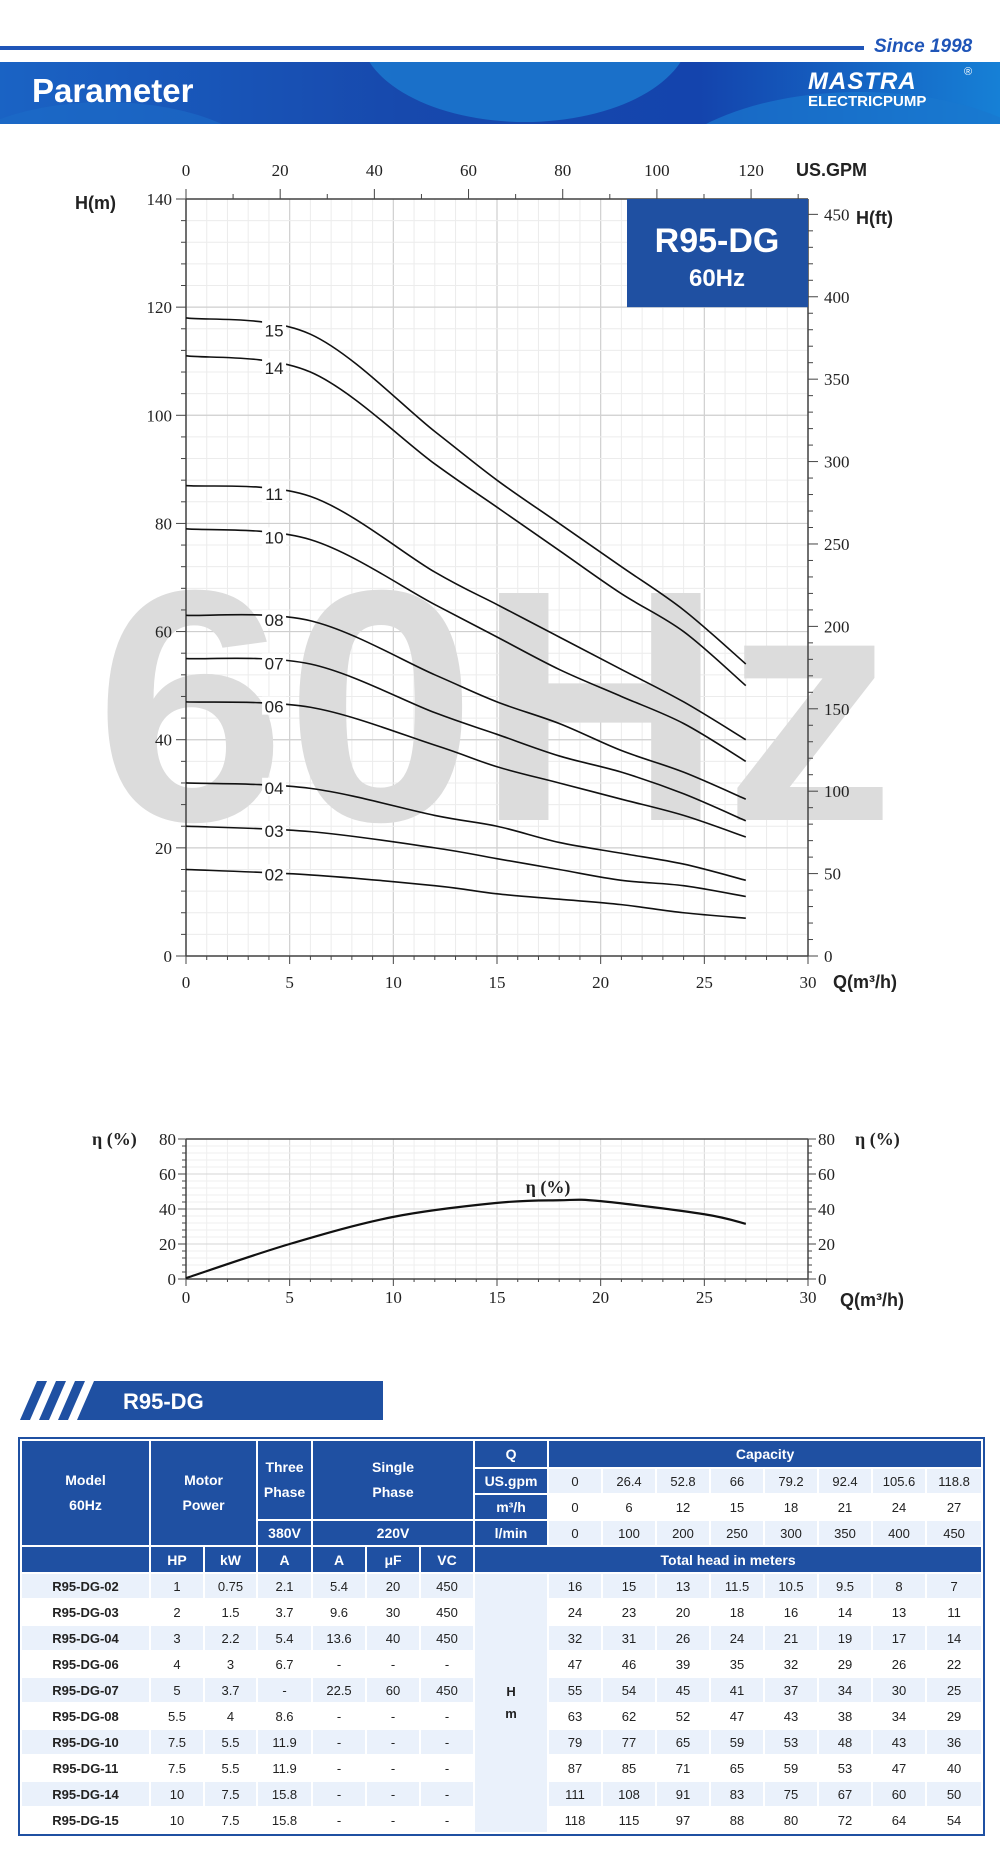  Describe the element at coordinates (160, 199) in the screenshot. I see `y-tick-label: 140` at that location.